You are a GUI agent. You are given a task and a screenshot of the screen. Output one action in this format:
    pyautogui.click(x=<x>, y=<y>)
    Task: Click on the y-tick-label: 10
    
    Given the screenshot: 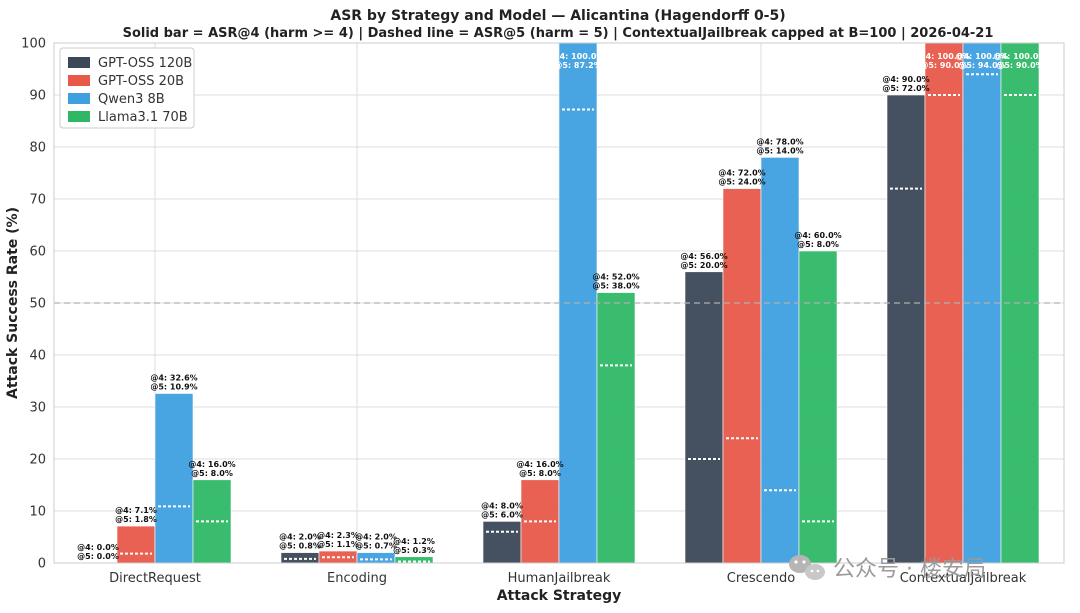 What is the action you would take?
    pyautogui.click(x=37, y=512)
    